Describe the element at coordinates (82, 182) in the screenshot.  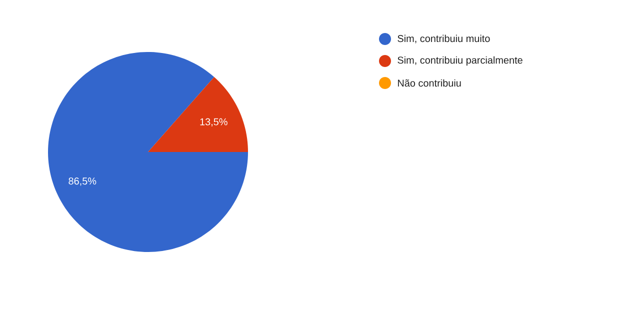
I see `data-label: 86,5%` at that location.